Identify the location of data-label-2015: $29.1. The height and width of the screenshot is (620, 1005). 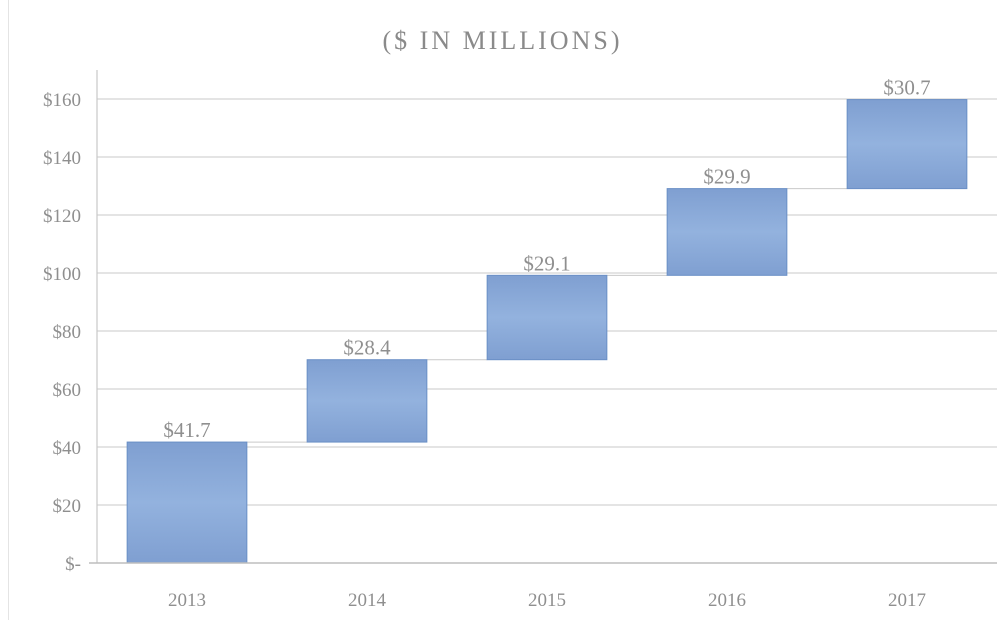
(546, 263).